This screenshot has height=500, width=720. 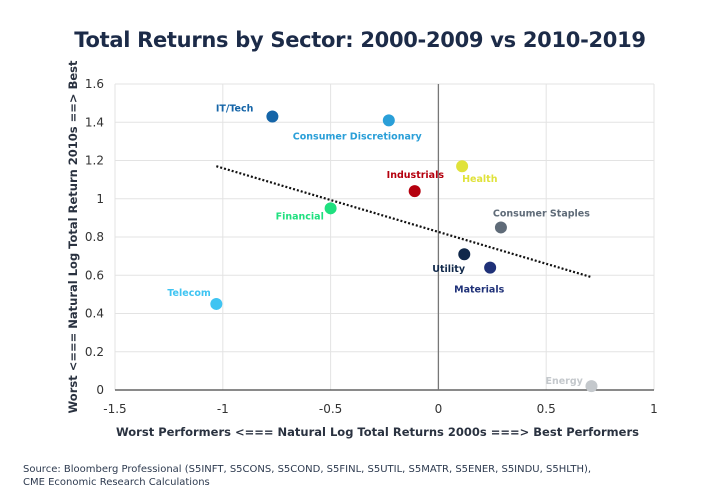 I want to click on label-telecom: Telecom, so click(x=189, y=293).